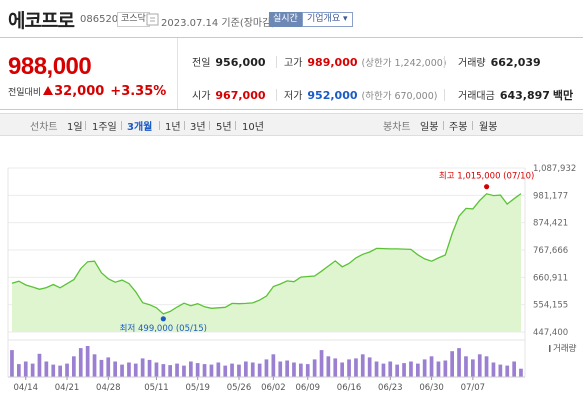  What do you see at coordinates (67, 388) in the screenshot?
I see `x-tick-label: 04/21` at bounding box center [67, 388].